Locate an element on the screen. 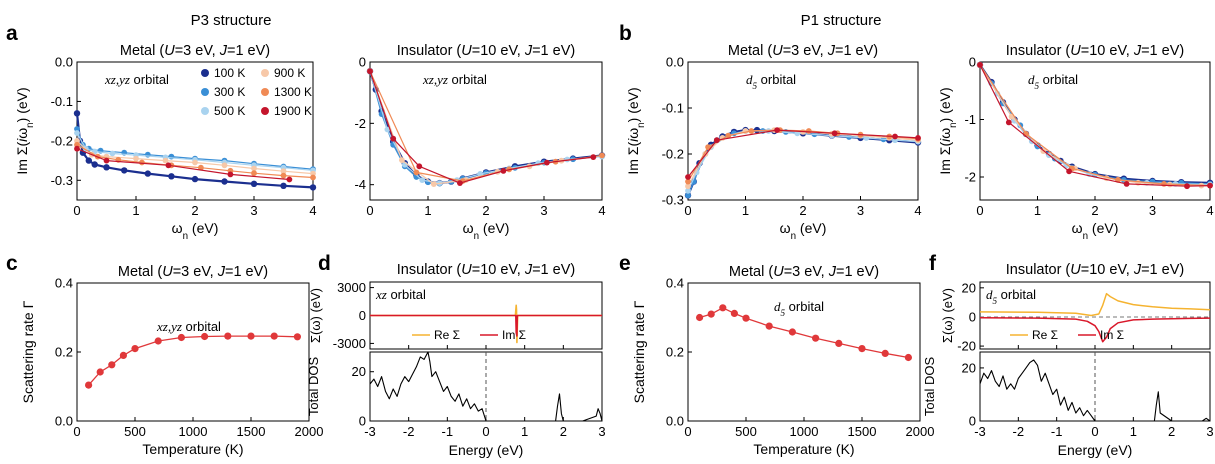  y-tick-label: -1 is located at coordinates (970, 119).